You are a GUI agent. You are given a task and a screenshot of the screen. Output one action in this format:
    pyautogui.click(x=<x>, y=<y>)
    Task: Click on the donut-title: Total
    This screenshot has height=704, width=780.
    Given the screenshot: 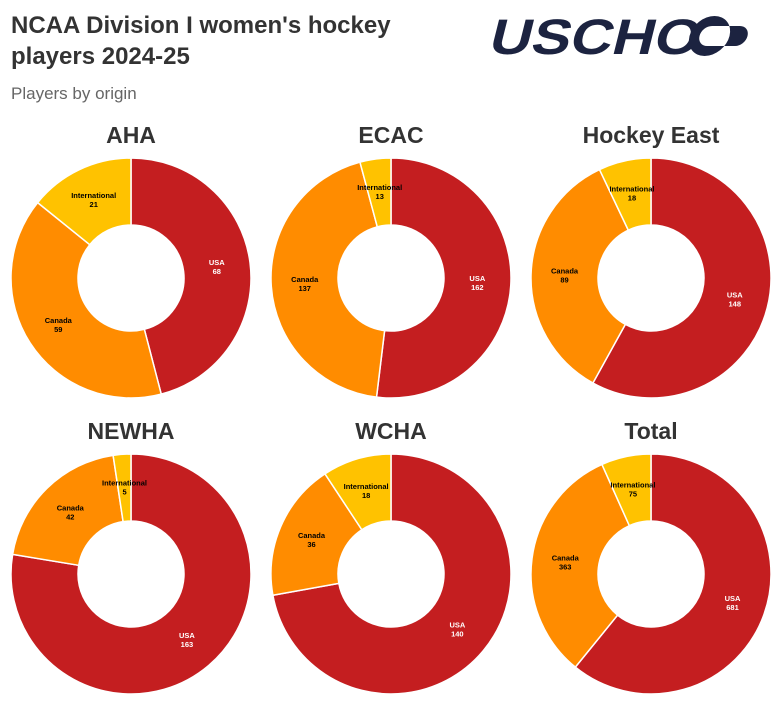 What is the action you would take?
    pyautogui.click(x=651, y=431)
    